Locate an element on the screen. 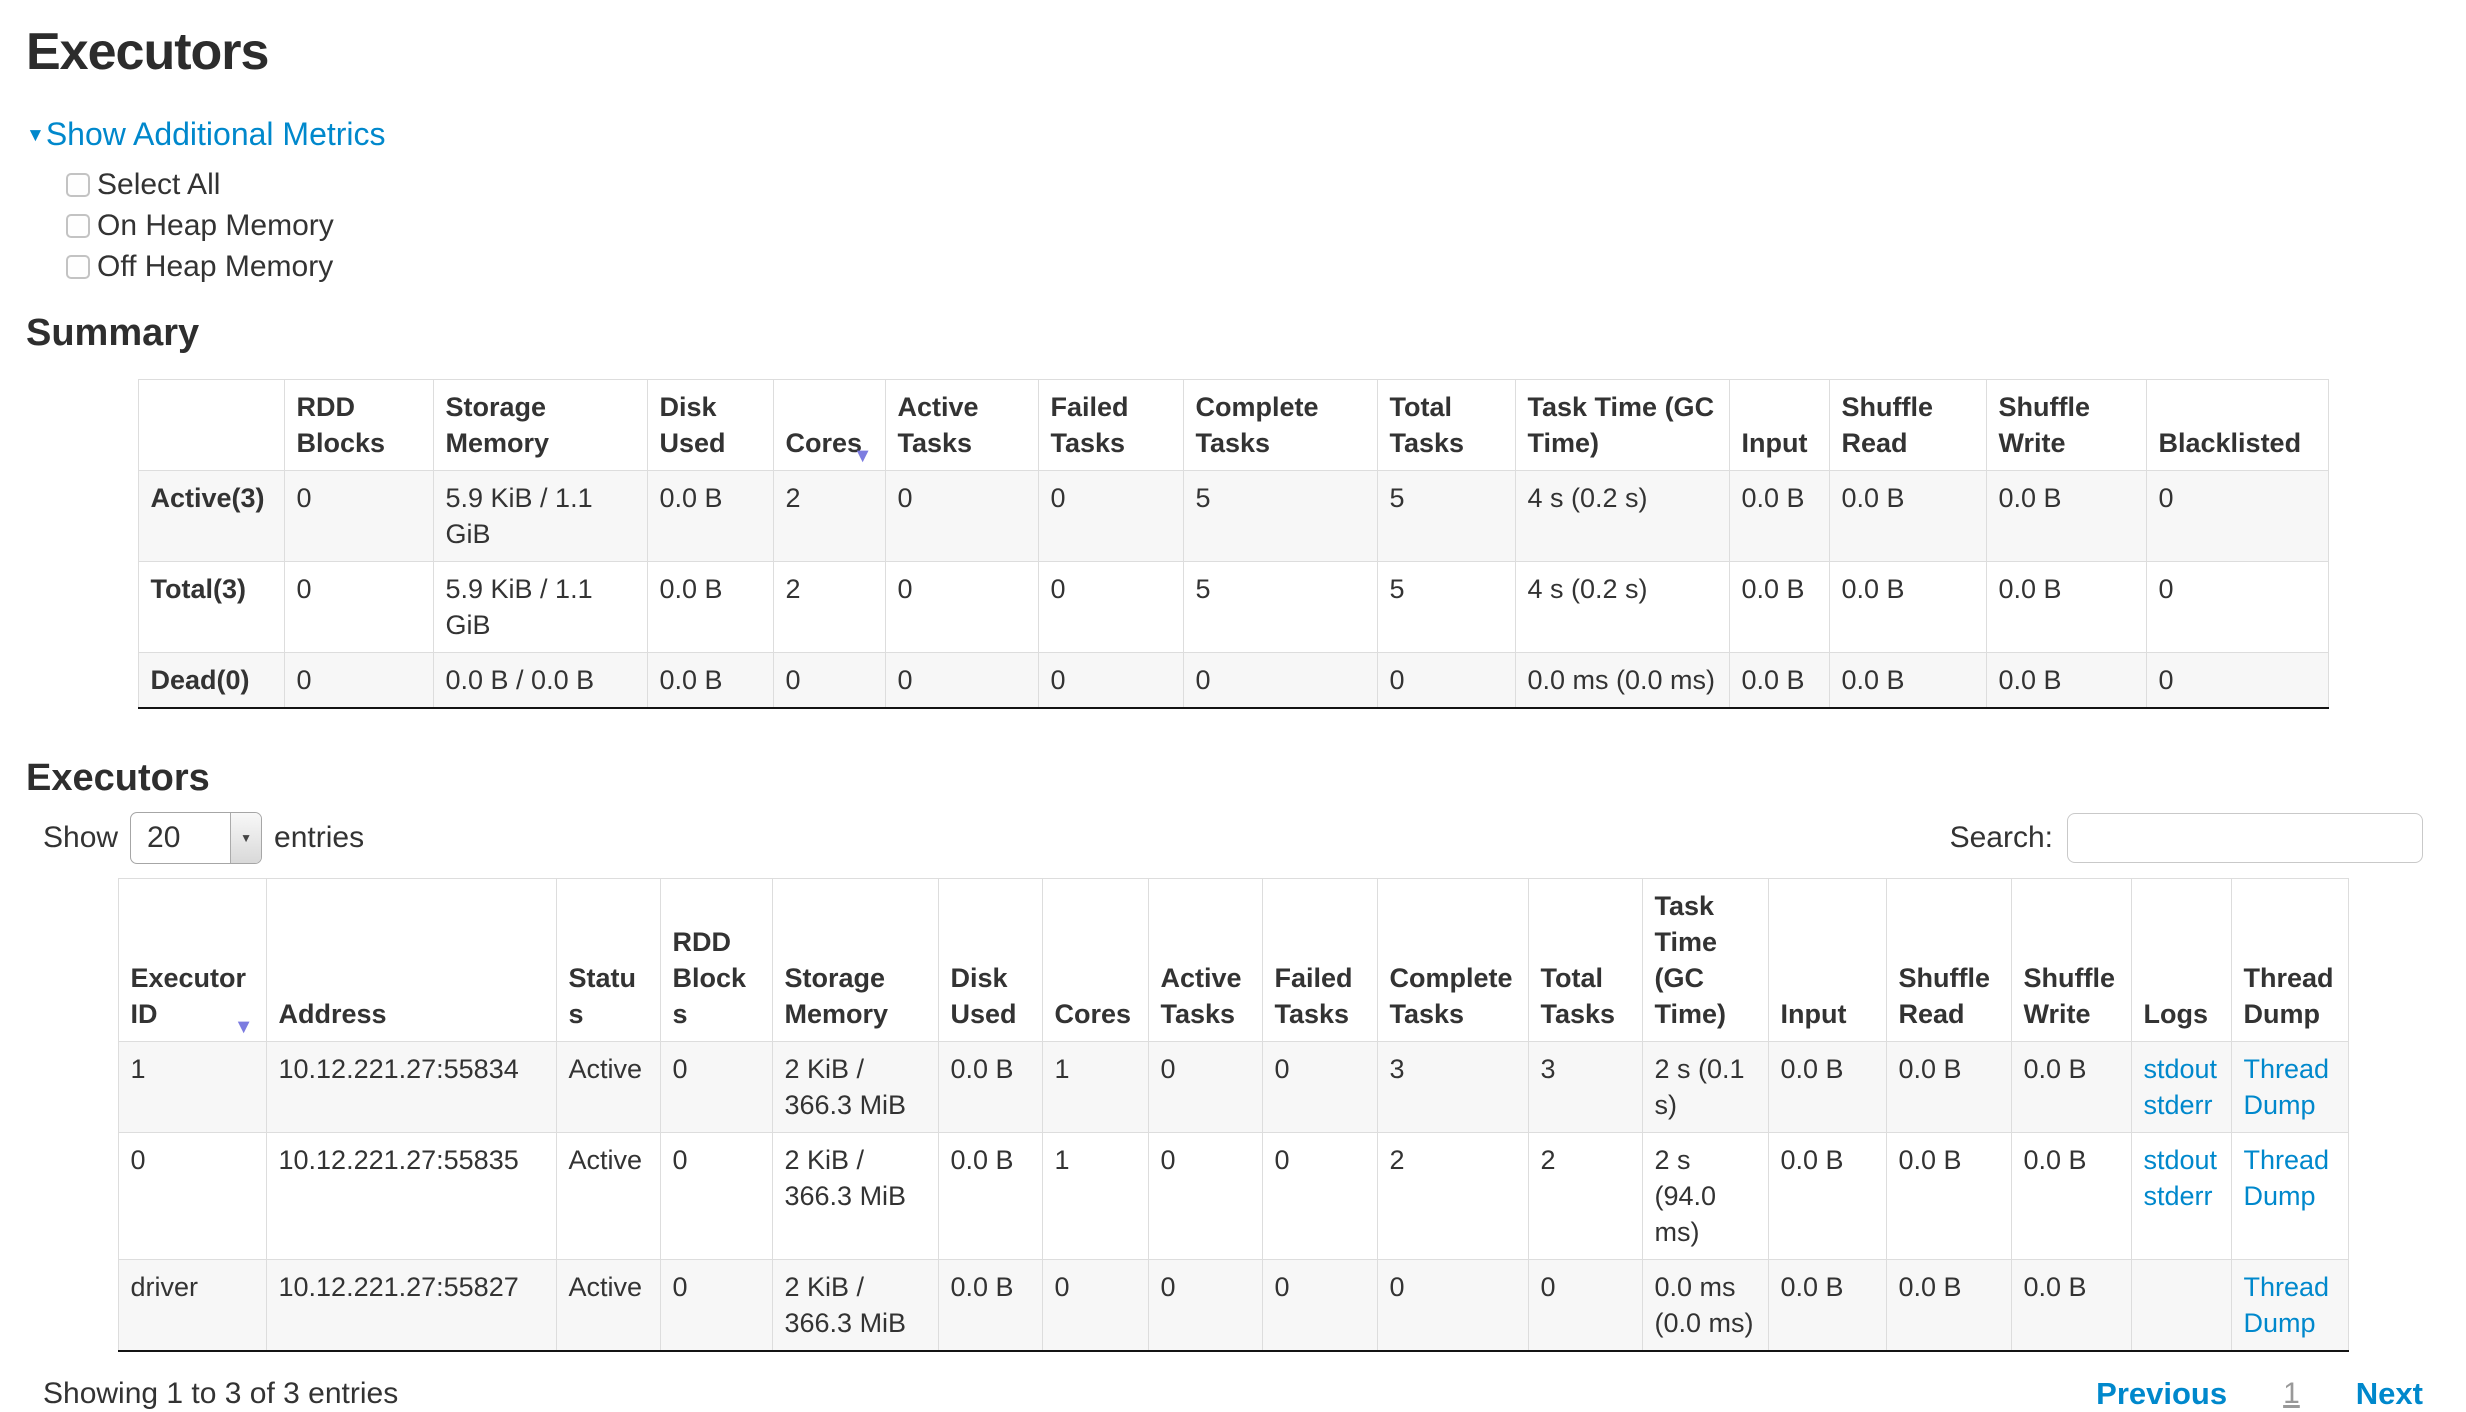 The height and width of the screenshot is (1412, 2466). column-header-address: Address is located at coordinates (411, 960).